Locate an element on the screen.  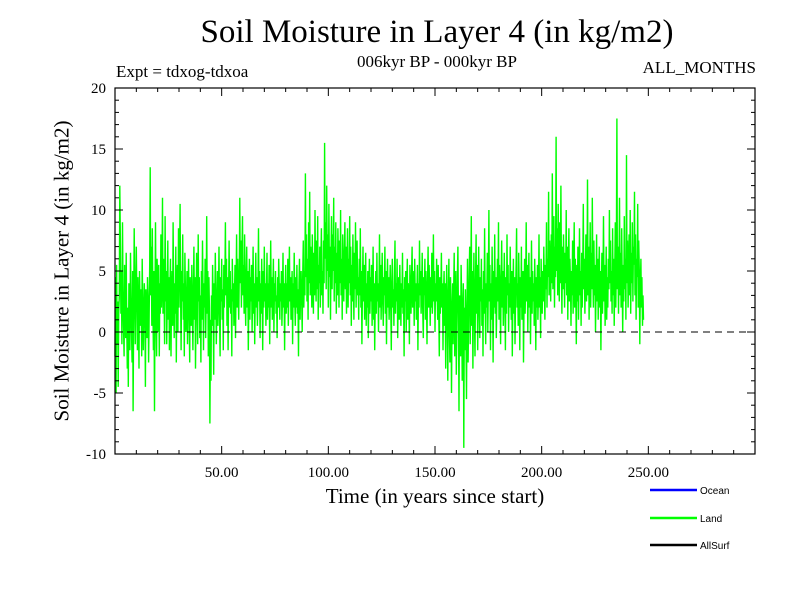
y-tick-label: -5 is located at coordinates (100, 394).